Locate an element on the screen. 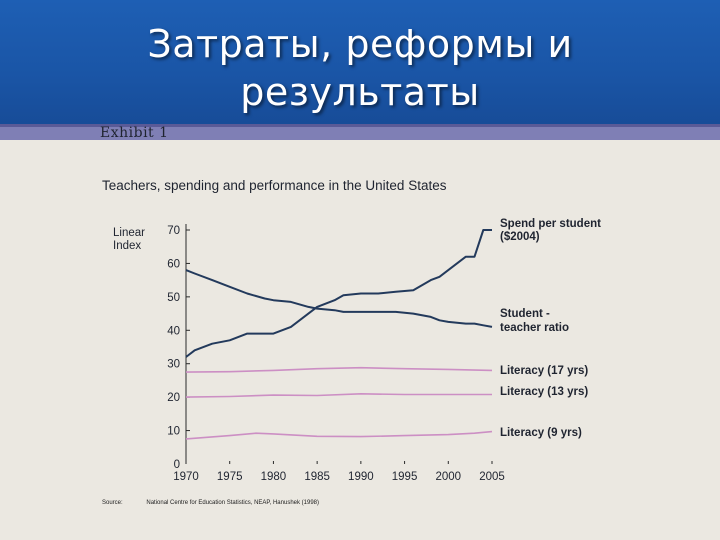  y-tick-label: 30 is located at coordinates (173, 365).